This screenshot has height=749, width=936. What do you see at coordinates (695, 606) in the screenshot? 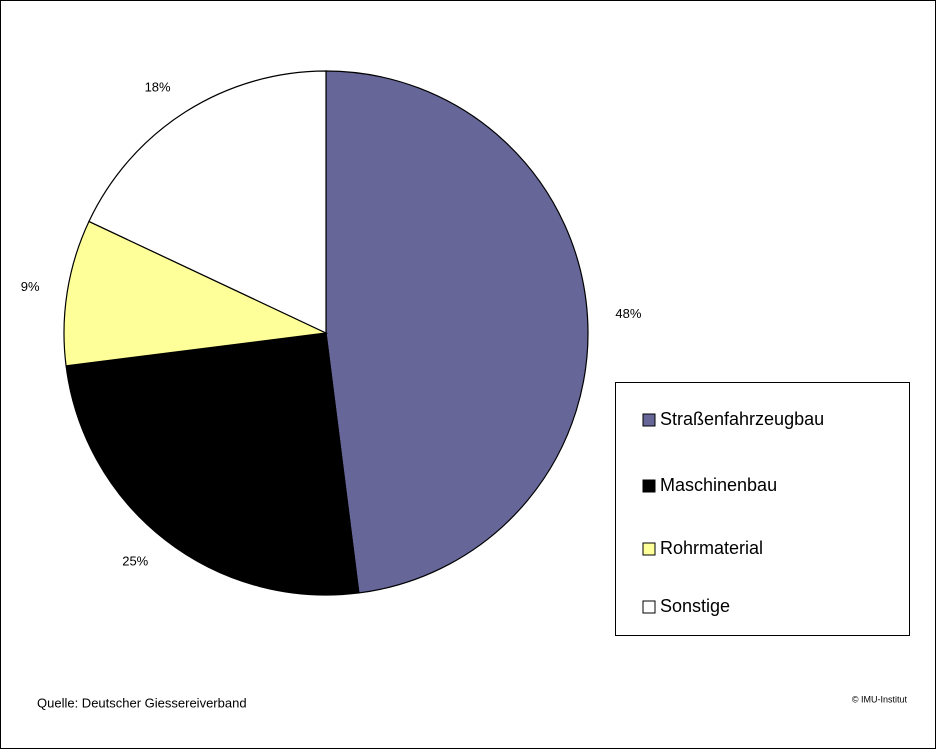
I see `legend-label: Sonstige` at bounding box center [695, 606].